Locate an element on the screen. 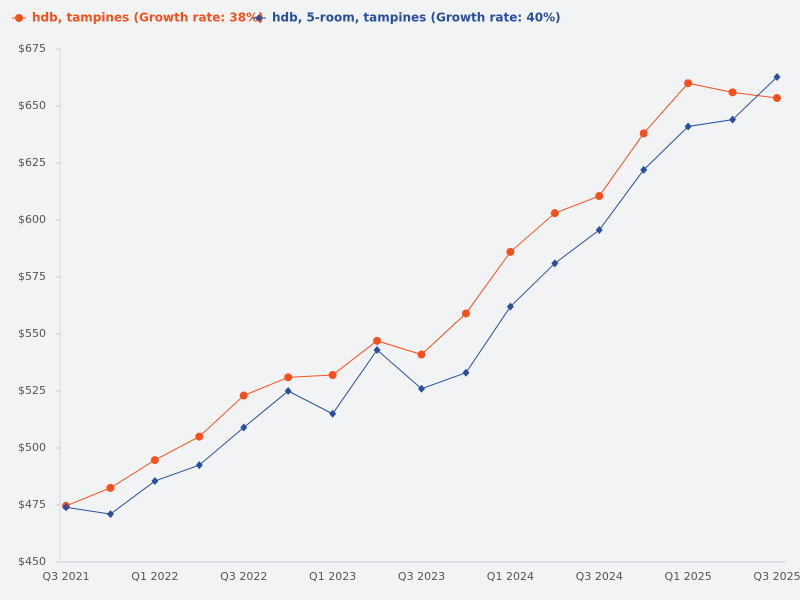  y-tick-label: $600 is located at coordinates (32, 219).